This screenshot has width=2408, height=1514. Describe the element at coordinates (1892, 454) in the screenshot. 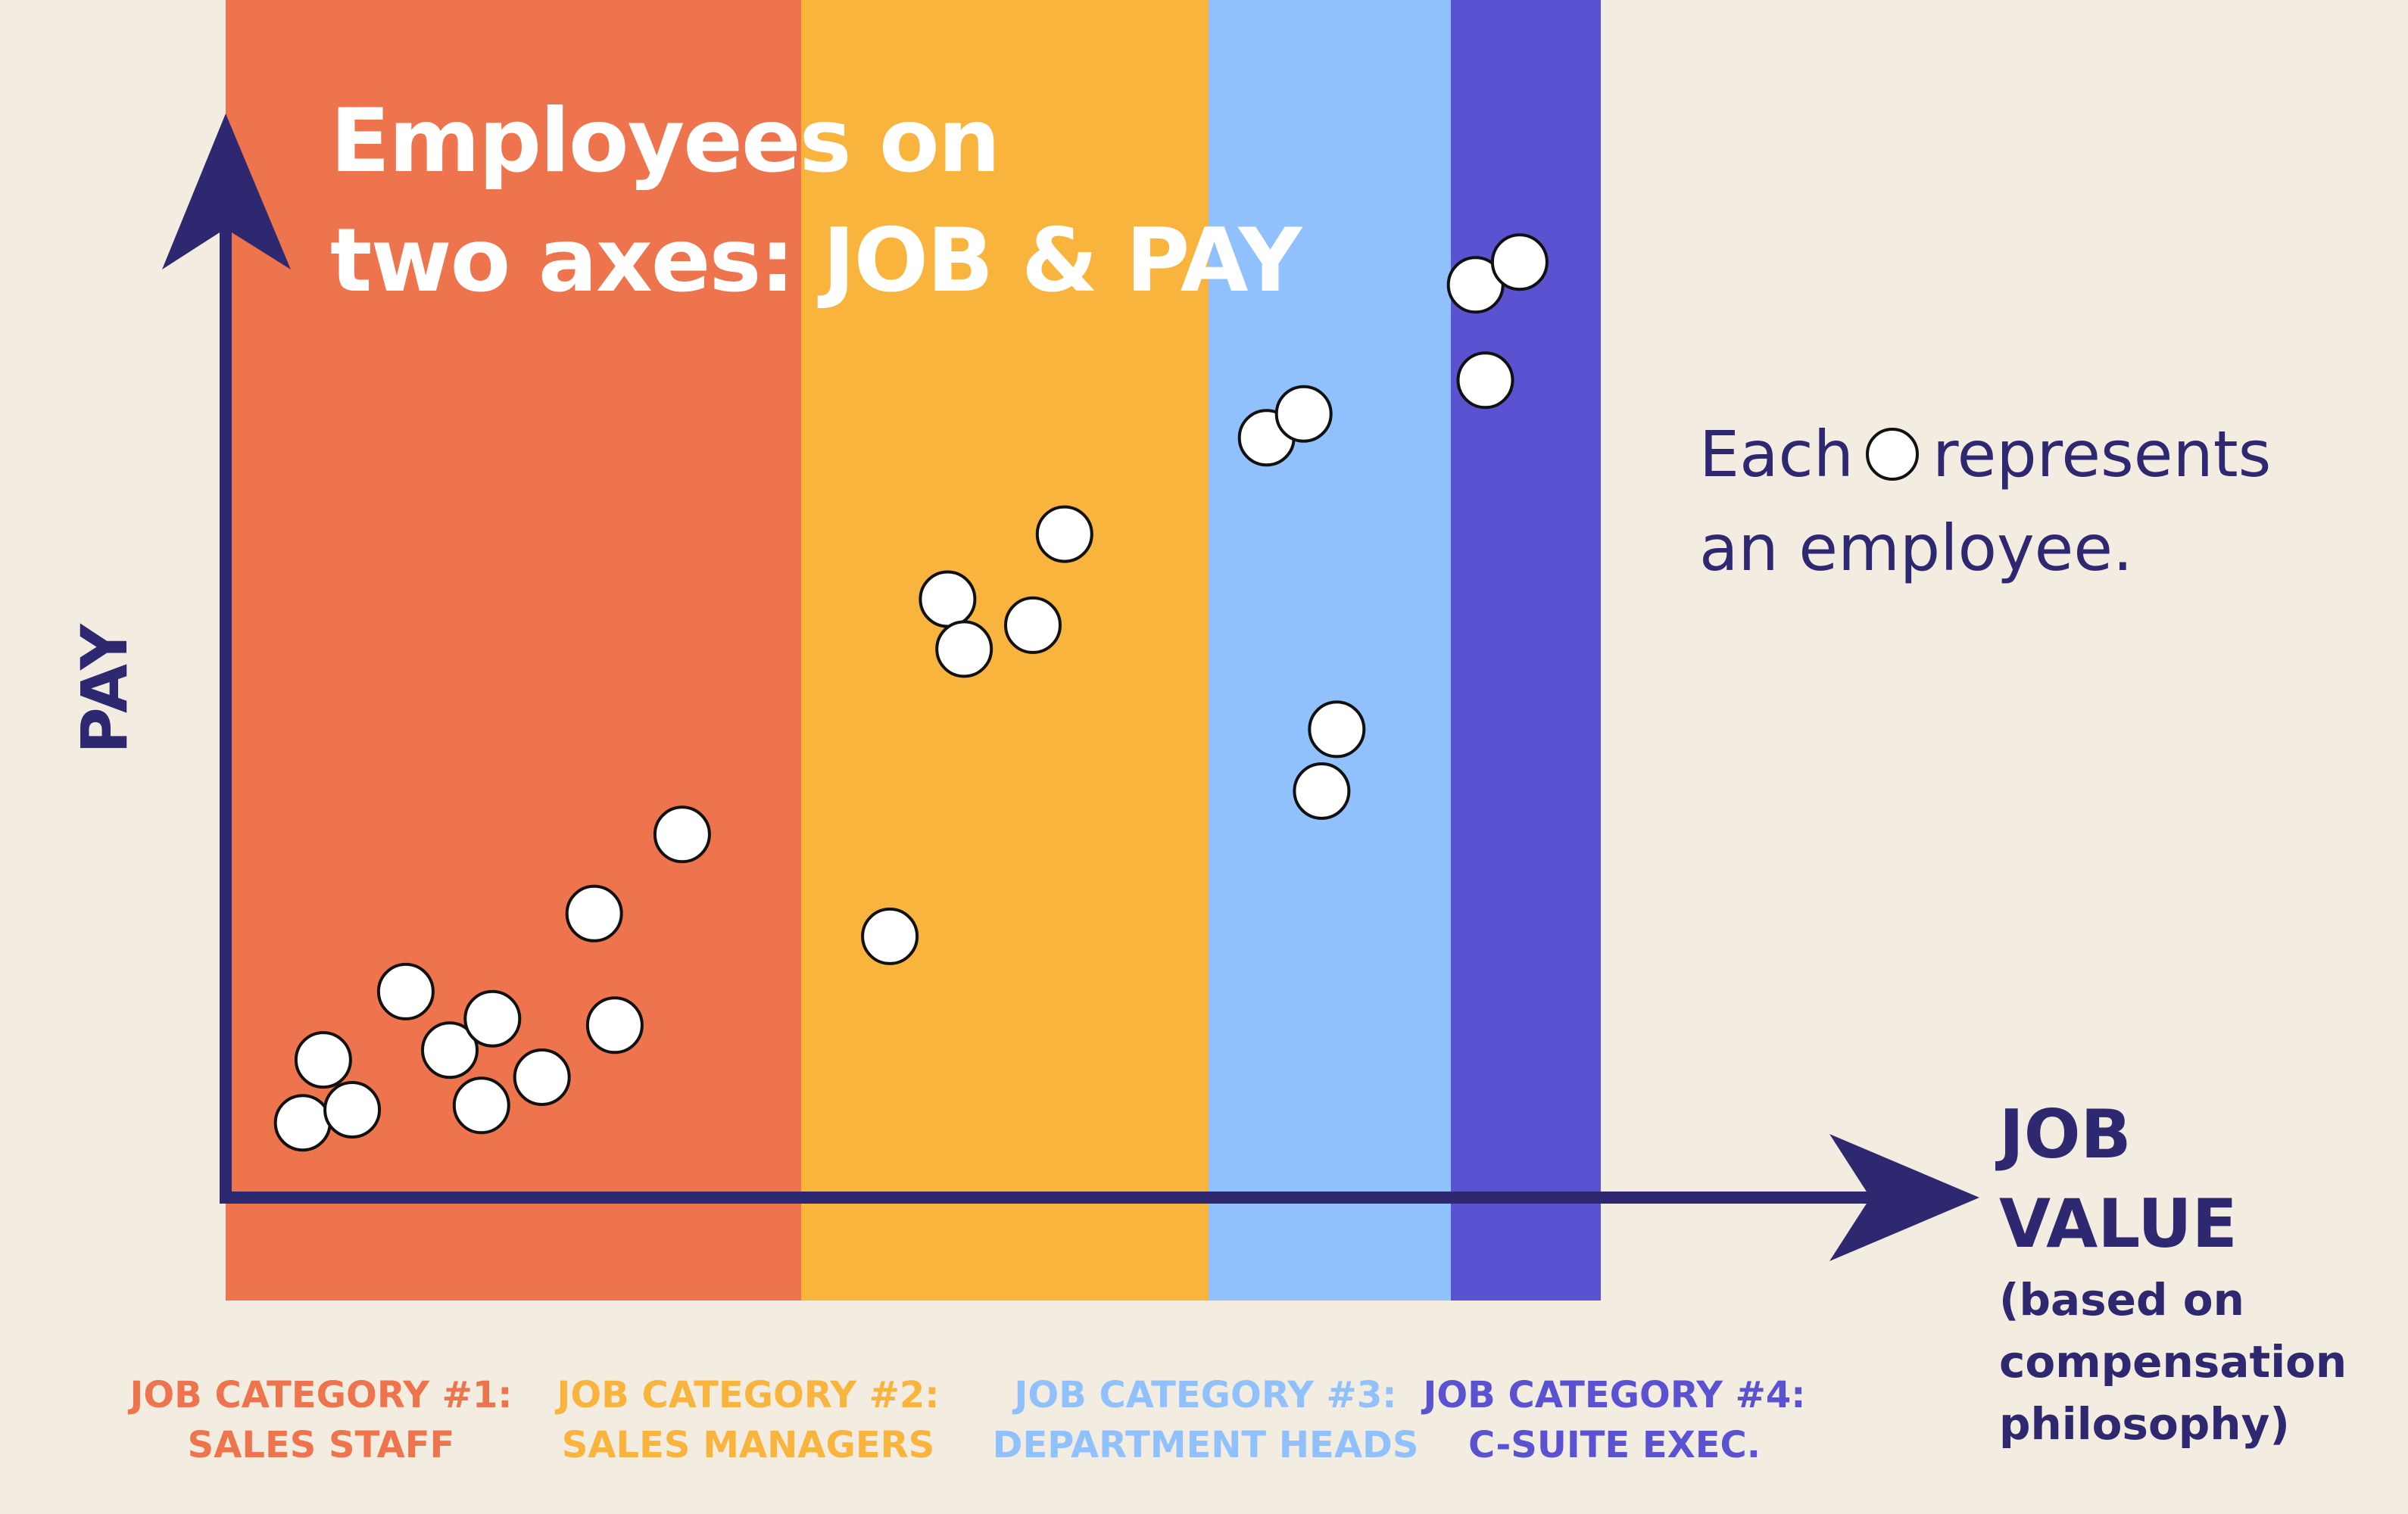

I see `employee-circle-icon` at that location.